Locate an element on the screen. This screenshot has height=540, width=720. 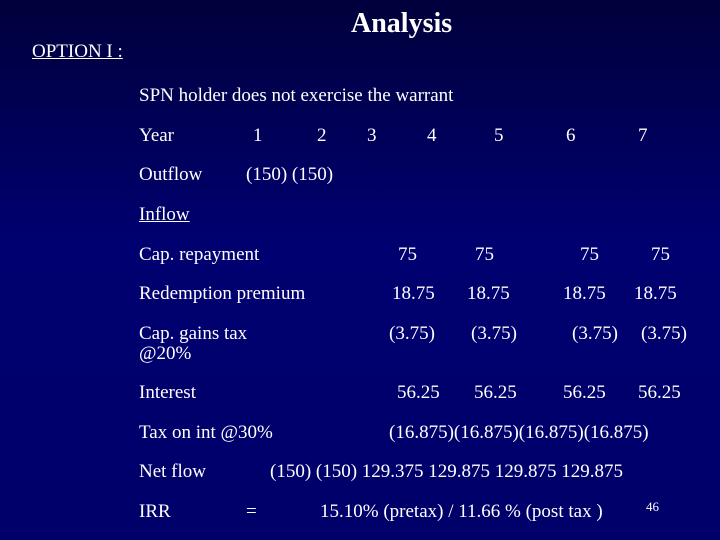
interest-y6: 56.25 is located at coordinates (584, 392).